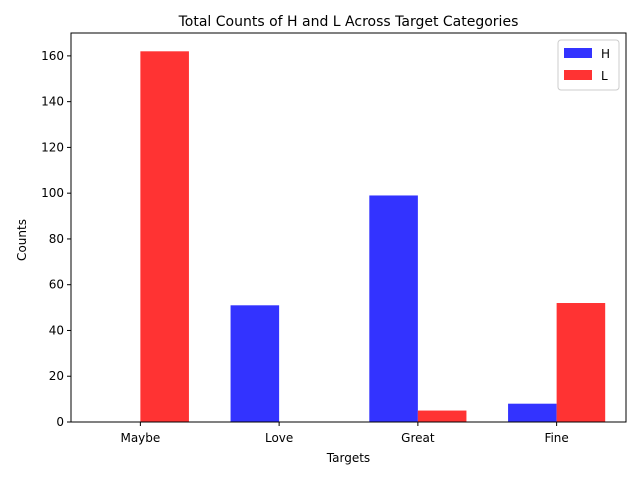 This screenshot has height=480, width=640. Describe the element at coordinates (56, 330) in the screenshot. I see `y-tick-label: 40` at that location.